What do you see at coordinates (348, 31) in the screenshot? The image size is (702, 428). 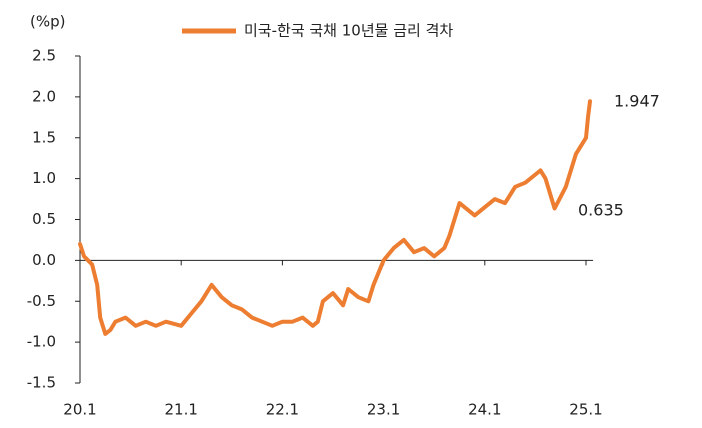 I see `legend-label: 미국-한국 국채 10년물 금리 격차` at bounding box center [348, 31].